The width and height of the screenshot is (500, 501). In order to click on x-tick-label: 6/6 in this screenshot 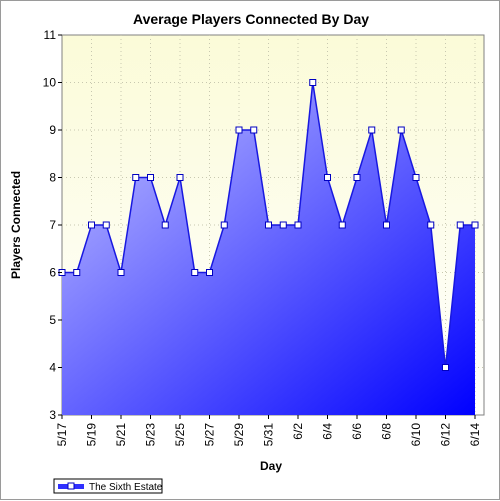, I will do `click(357, 431)`.